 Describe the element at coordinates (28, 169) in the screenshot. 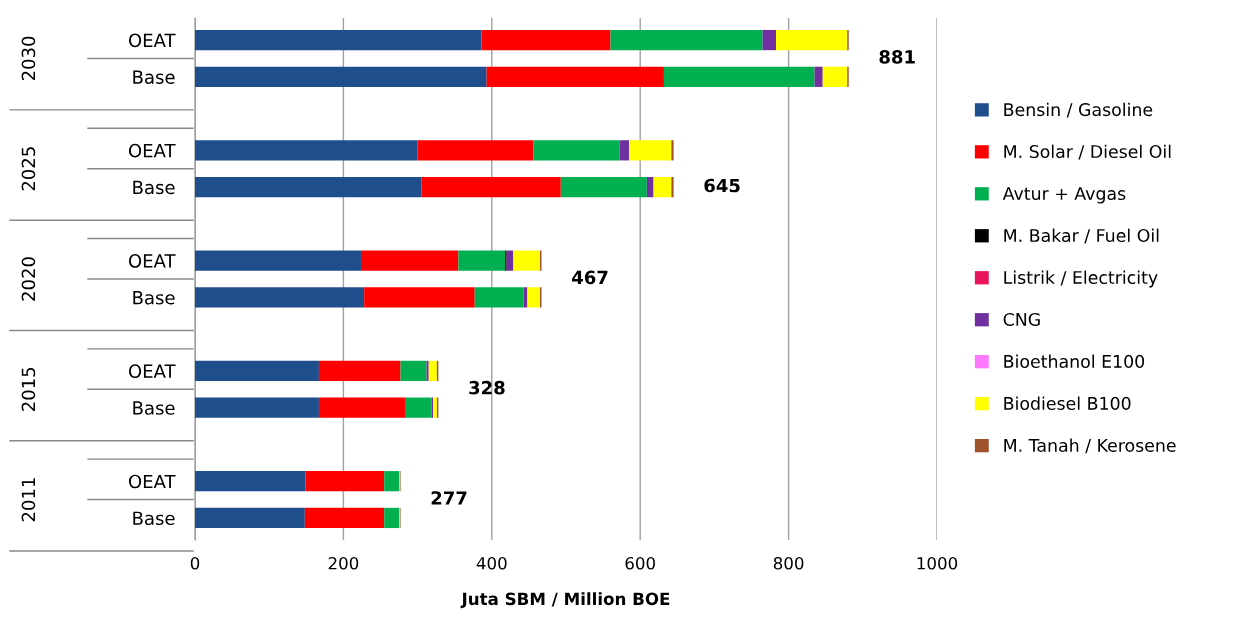

I see `text: 2025` at that location.